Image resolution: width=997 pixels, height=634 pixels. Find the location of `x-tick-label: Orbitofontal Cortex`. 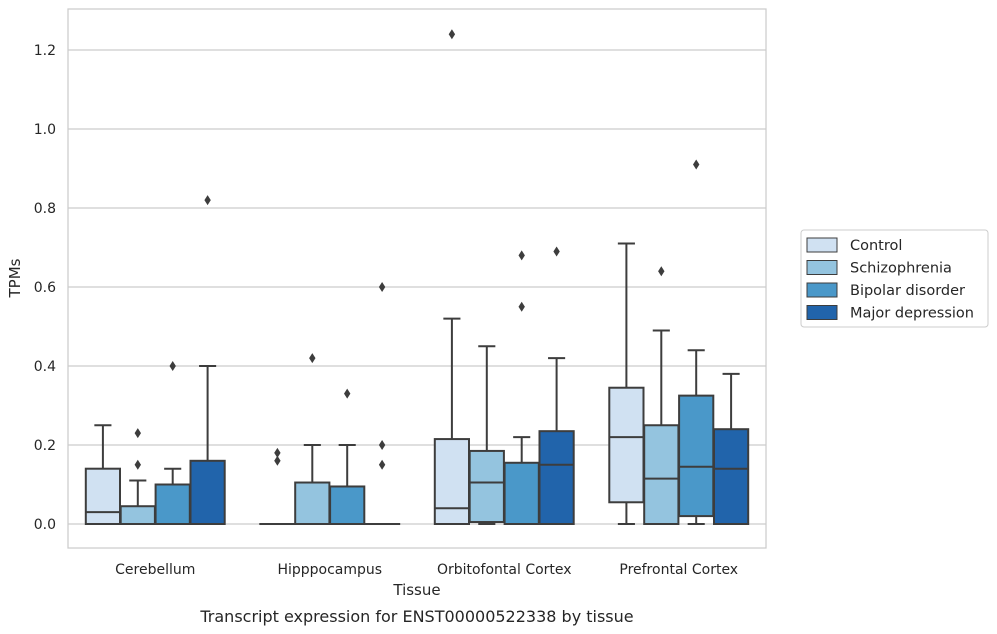

x-tick-label: Orbitofontal Cortex is located at coordinates (504, 570).